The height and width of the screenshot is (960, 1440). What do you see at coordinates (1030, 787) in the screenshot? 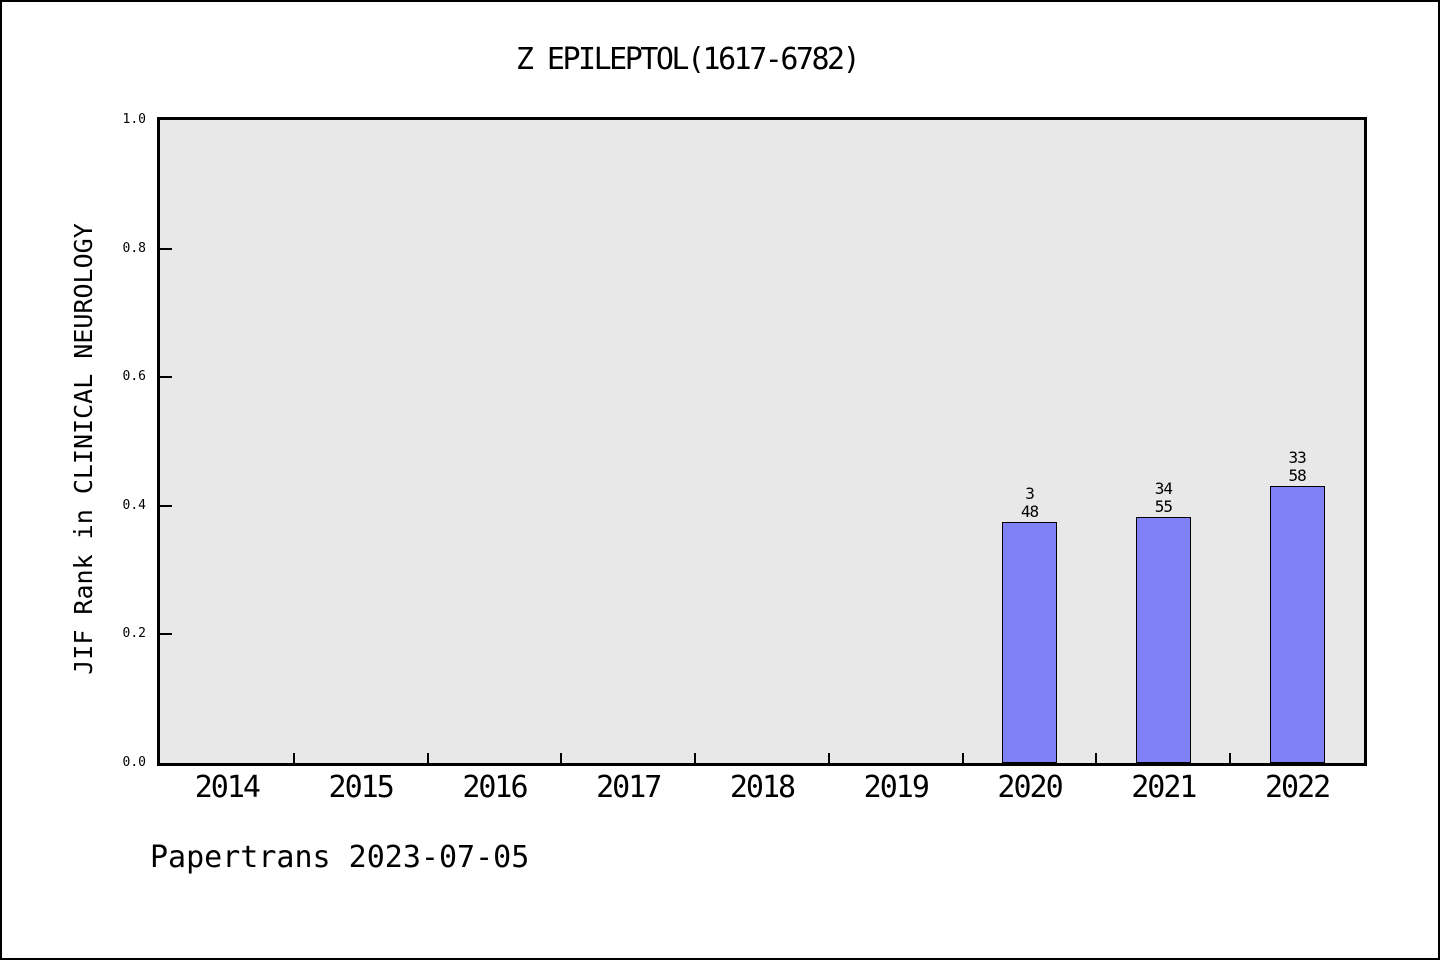
I see `x-tick-label: 2020` at bounding box center [1030, 787].